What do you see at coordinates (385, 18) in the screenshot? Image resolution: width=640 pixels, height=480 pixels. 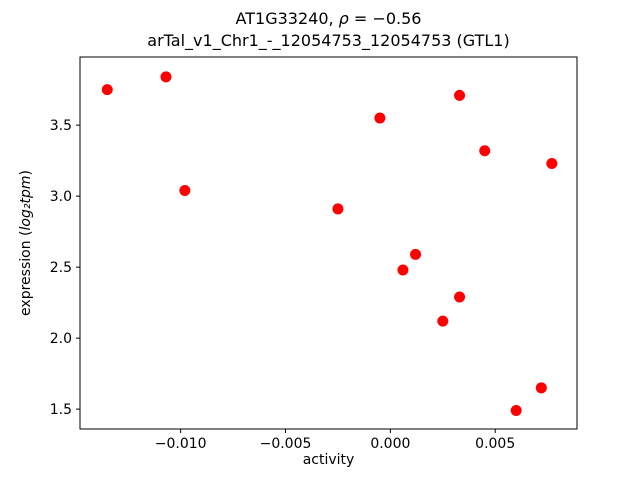 I see `chart-title-rho-value: = −0.56` at bounding box center [385, 18].